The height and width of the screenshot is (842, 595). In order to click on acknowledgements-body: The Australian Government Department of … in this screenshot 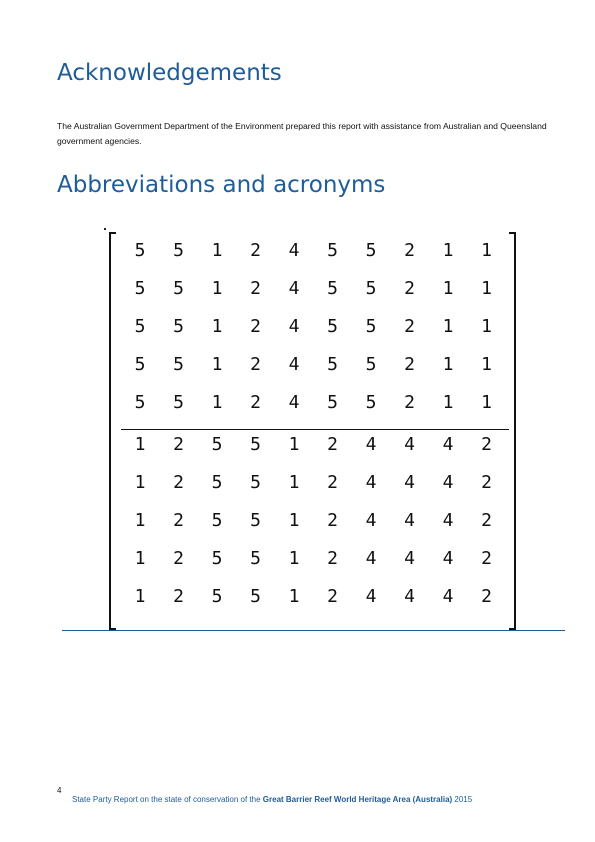, I will do `click(302, 133)`.